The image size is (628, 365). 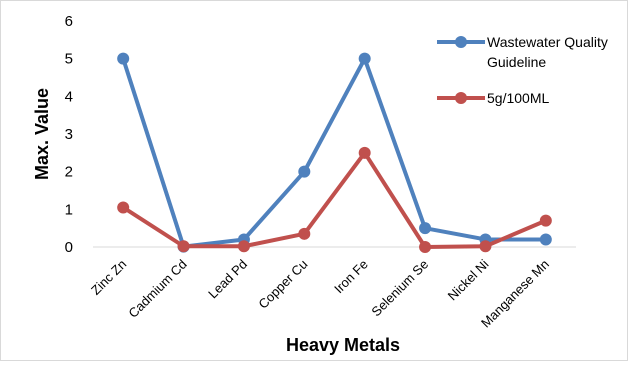 I want to click on legend-item-2: 5g/100ML, so click(x=493, y=98).